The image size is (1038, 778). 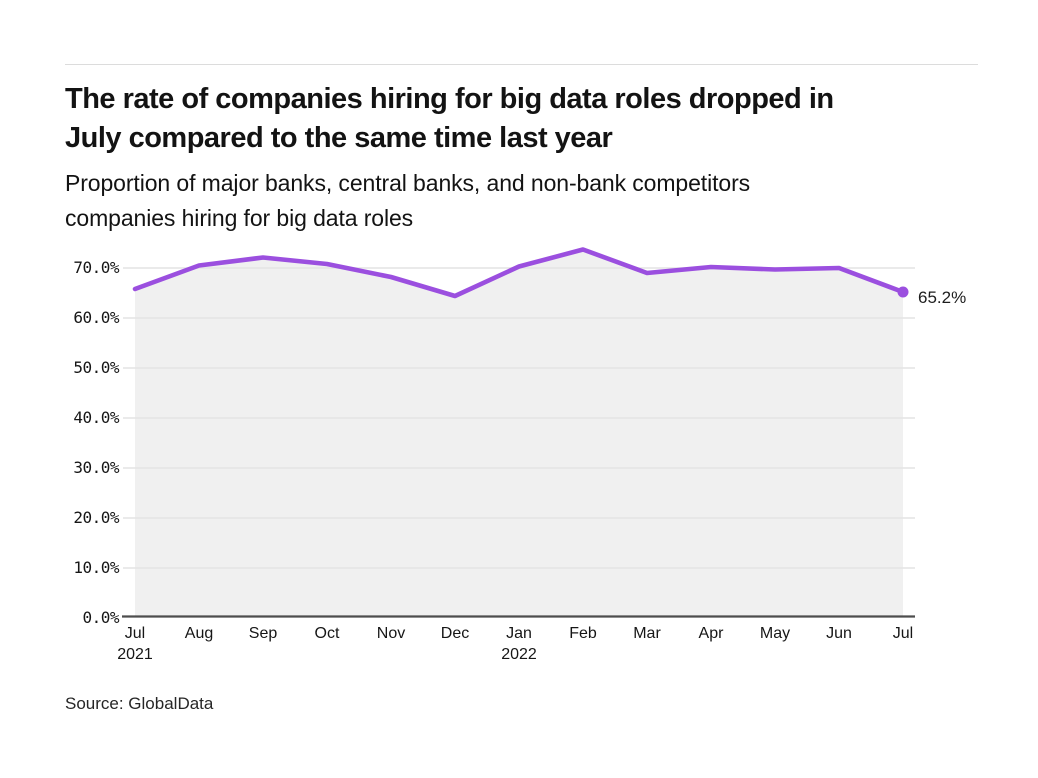 I want to click on y-axis-tick-label: 60.0%, so click(x=96, y=317).